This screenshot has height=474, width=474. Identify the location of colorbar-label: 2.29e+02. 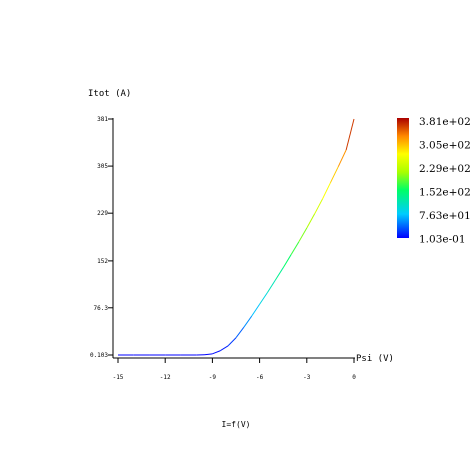
(445, 169).